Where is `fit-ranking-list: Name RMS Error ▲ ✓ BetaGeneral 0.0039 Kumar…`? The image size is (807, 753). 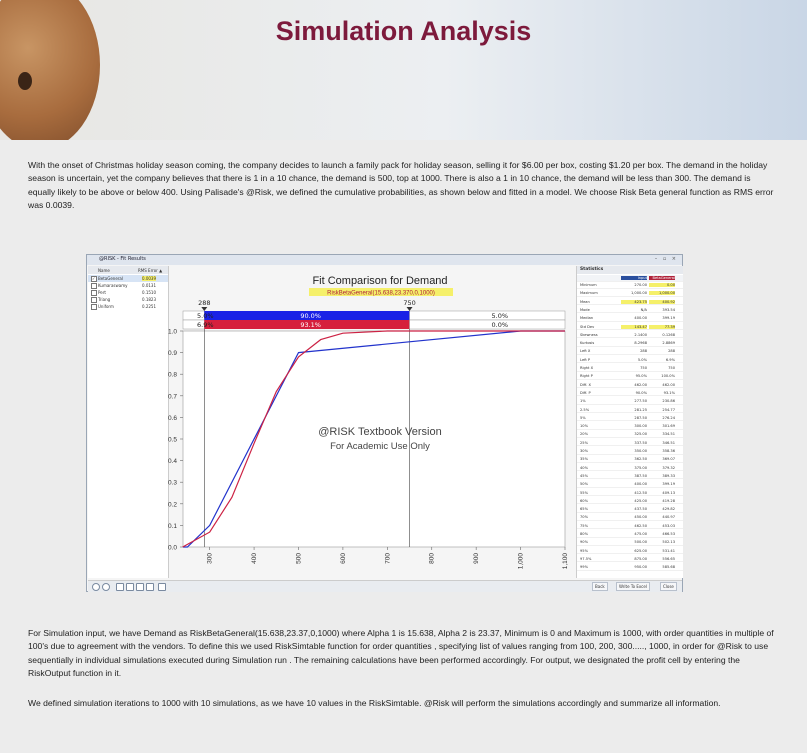
fit-ranking-list: Name RMS Error ▲ ✓ BetaGeneral 0.0039 Kumar… is located at coordinates (128, 422).